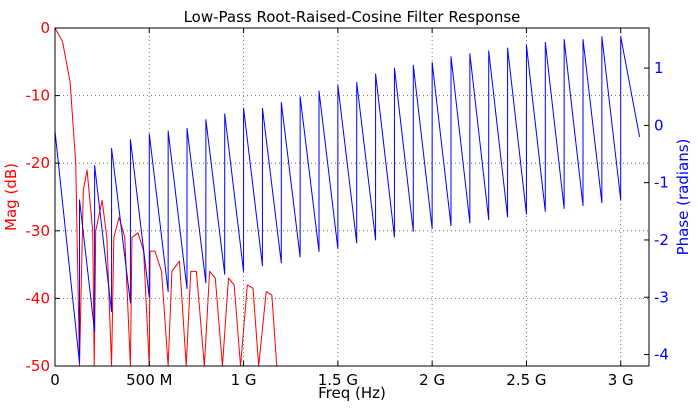 The width and height of the screenshot is (698, 409). What do you see at coordinates (149, 380) in the screenshot?
I see `x-tick-label: 500 M` at bounding box center [149, 380].